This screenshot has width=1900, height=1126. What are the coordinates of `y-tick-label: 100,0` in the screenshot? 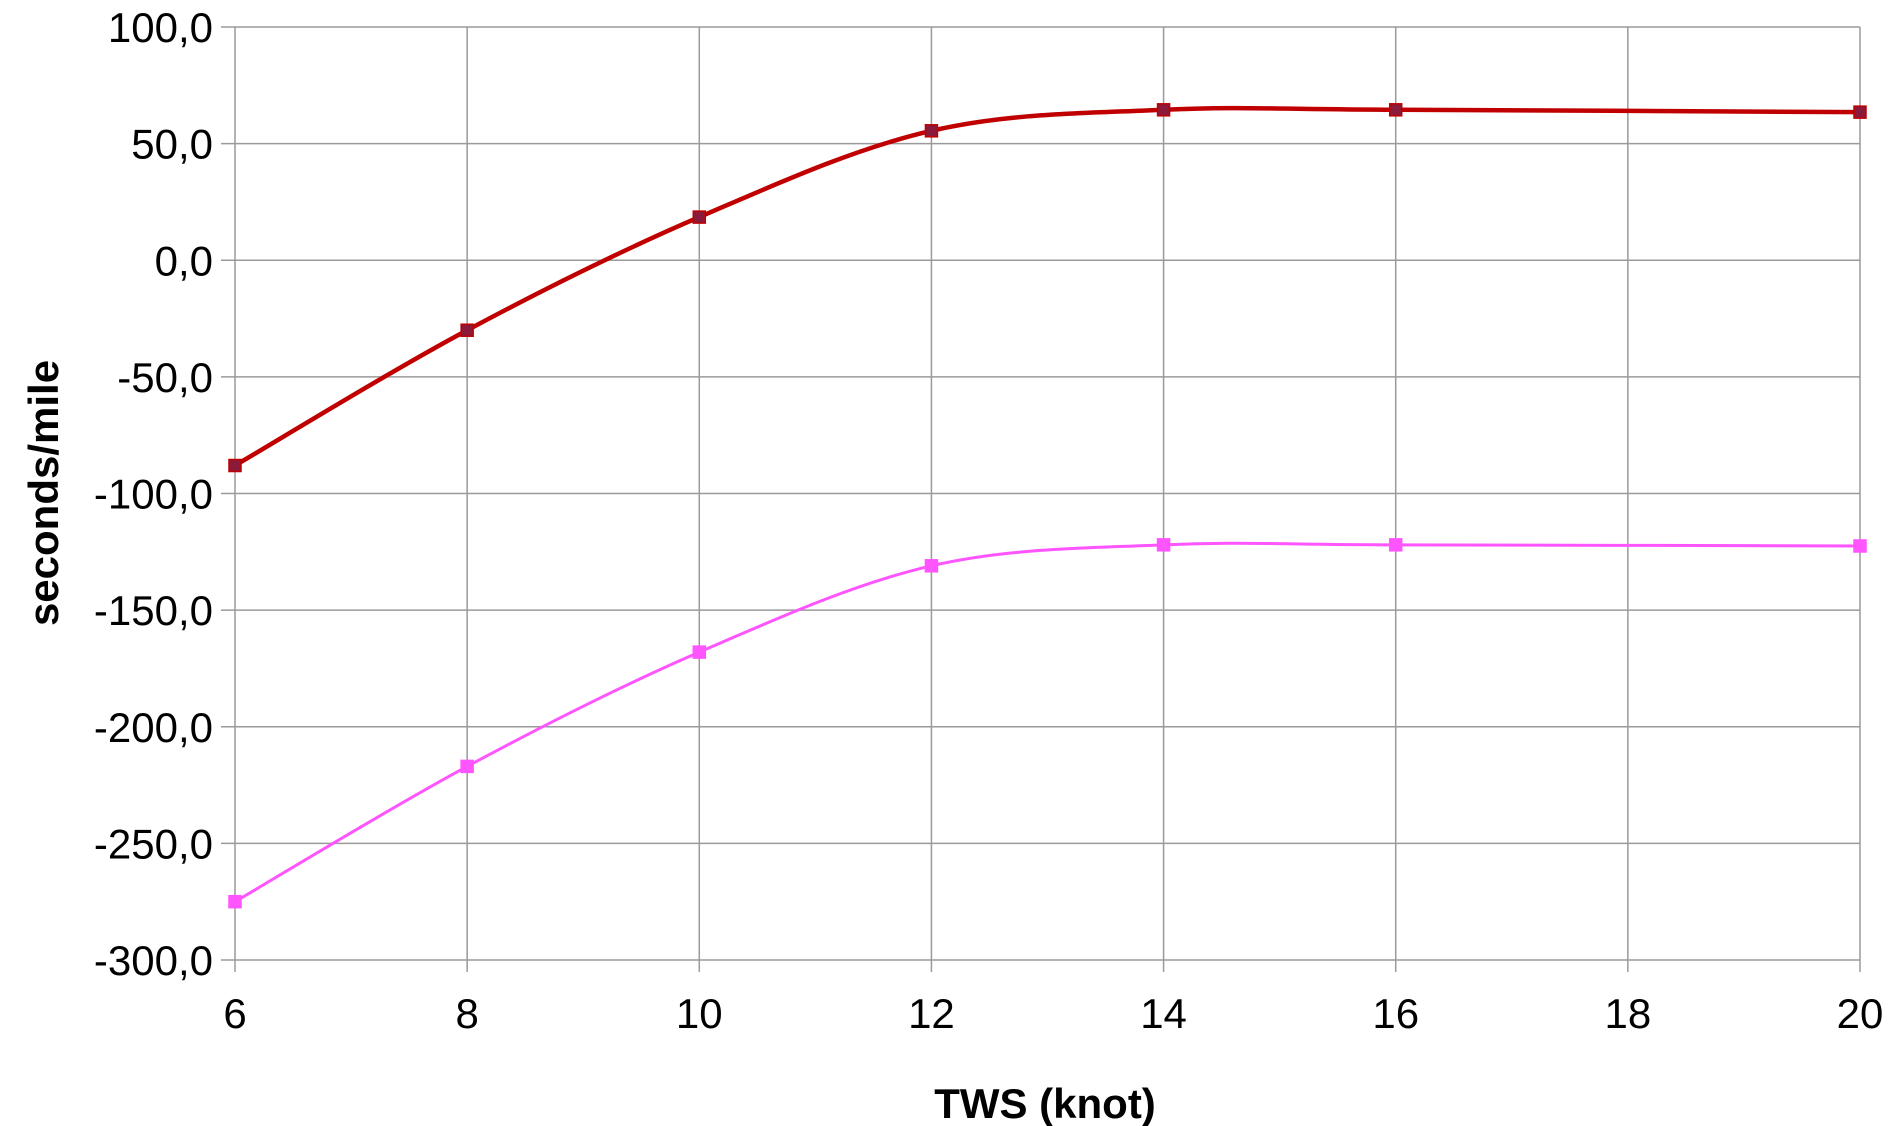 It's located at (160, 27).